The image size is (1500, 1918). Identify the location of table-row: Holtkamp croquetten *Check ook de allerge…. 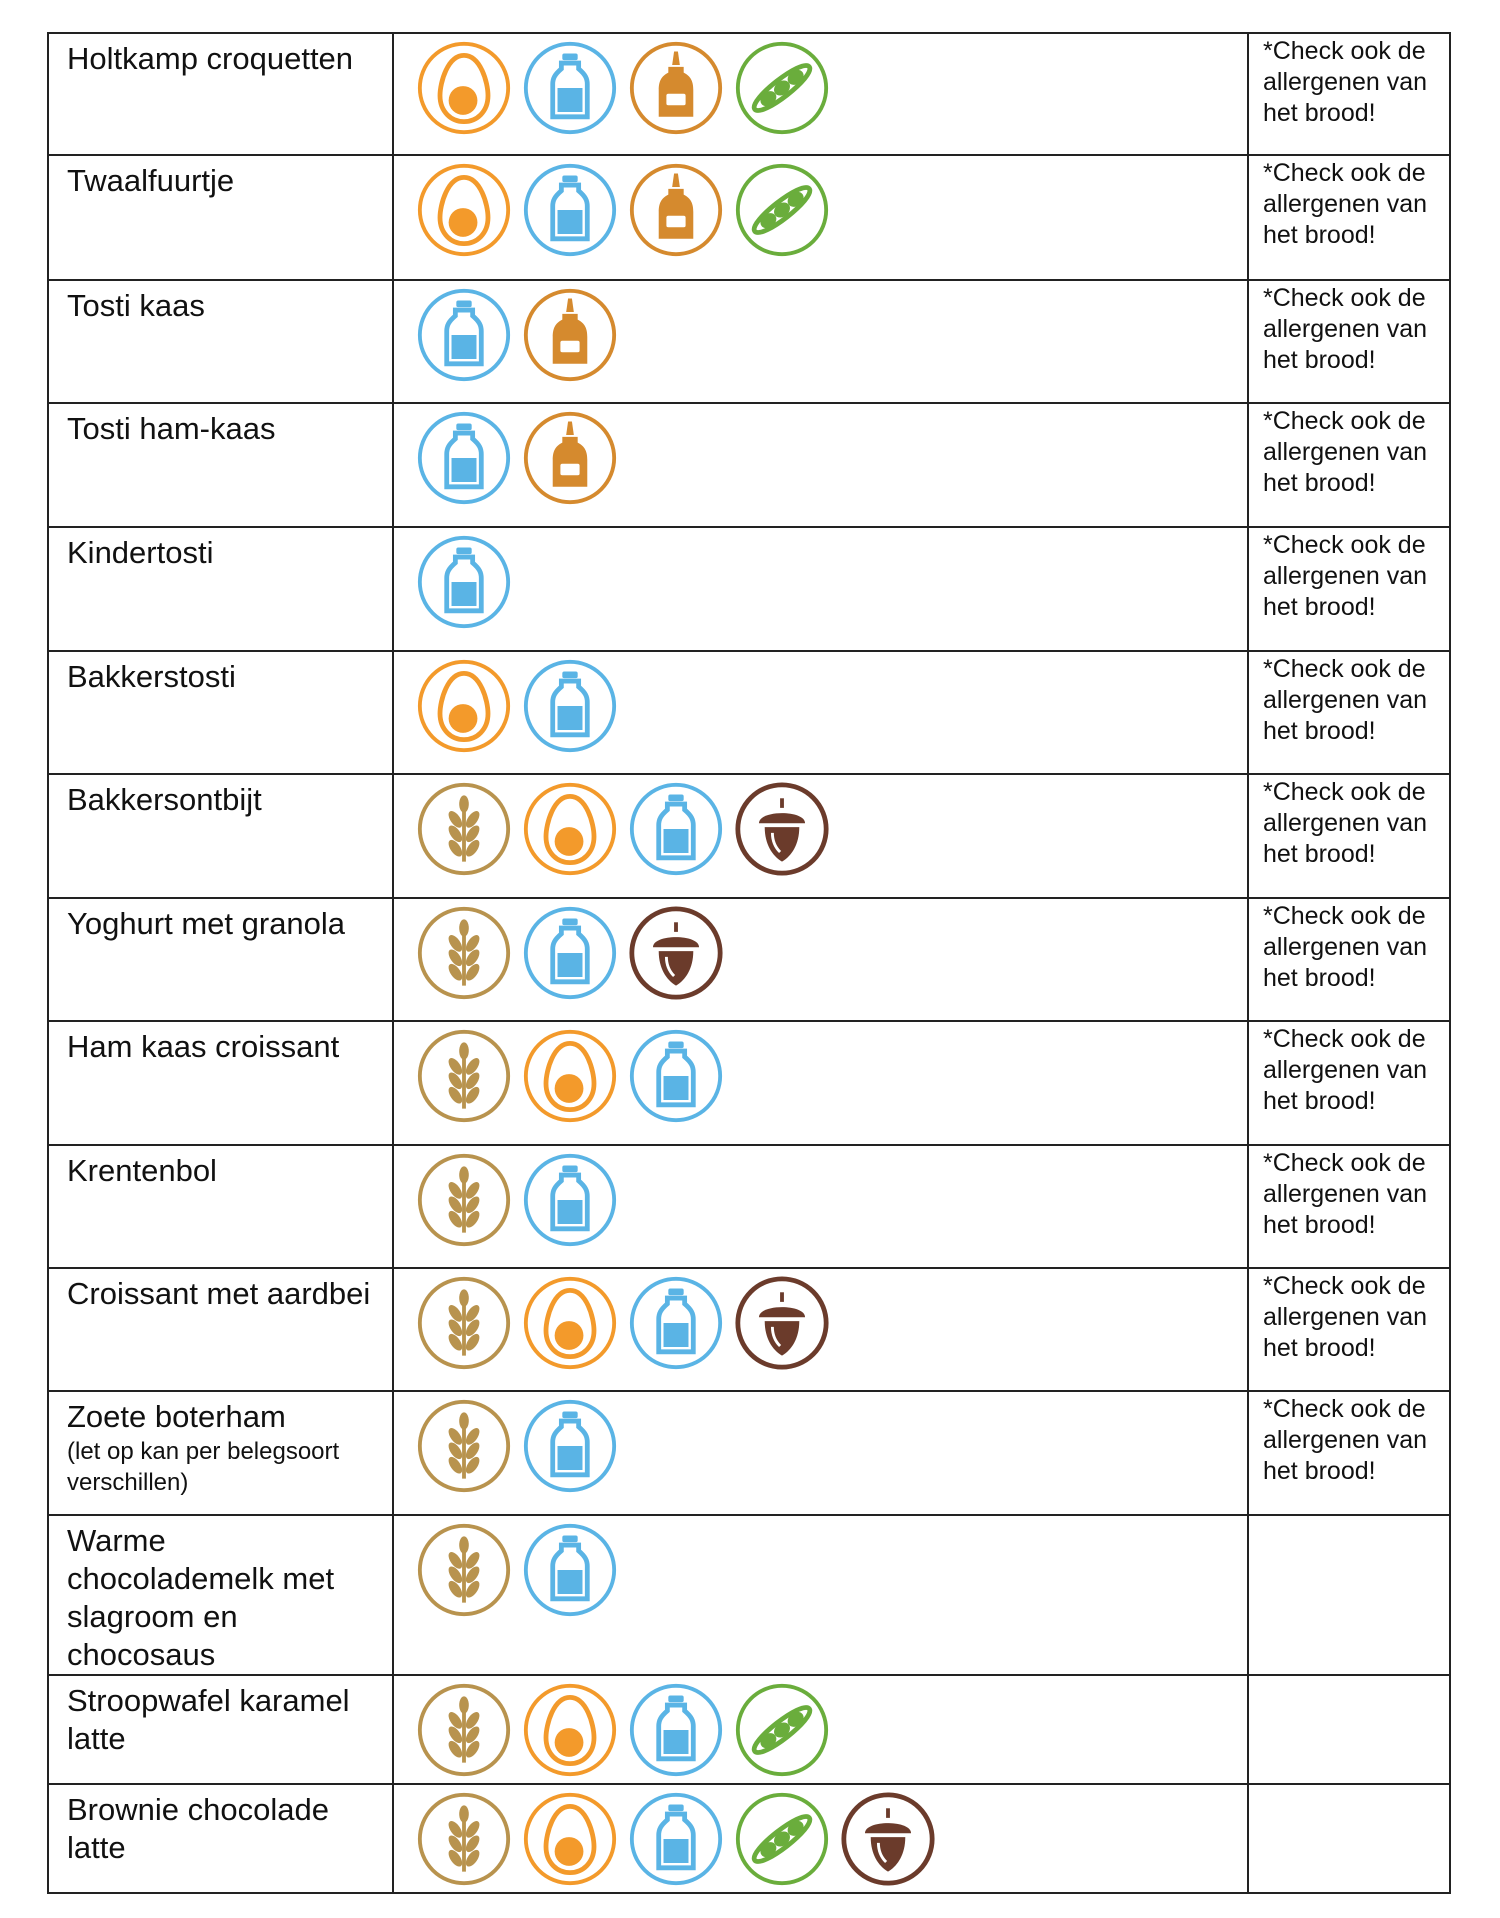
(749, 94).